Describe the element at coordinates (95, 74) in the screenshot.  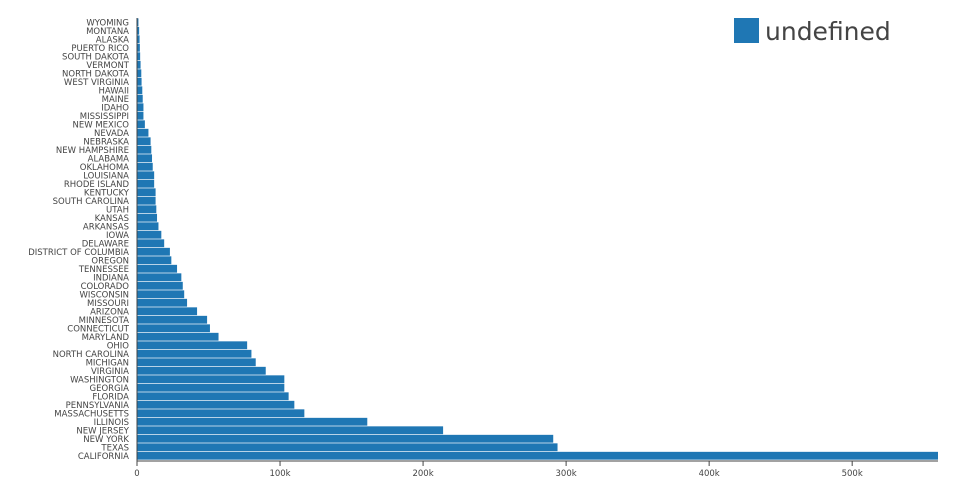
I see `category-label: NORTH DAKOTA` at that location.